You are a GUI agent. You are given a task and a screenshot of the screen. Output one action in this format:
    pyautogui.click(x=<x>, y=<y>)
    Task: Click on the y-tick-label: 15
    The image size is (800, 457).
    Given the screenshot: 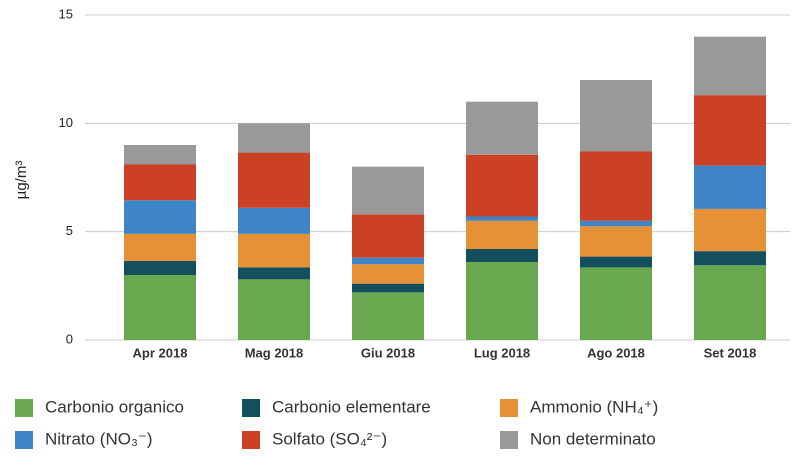 What is the action you would take?
    pyautogui.click(x=66, y=13)
    